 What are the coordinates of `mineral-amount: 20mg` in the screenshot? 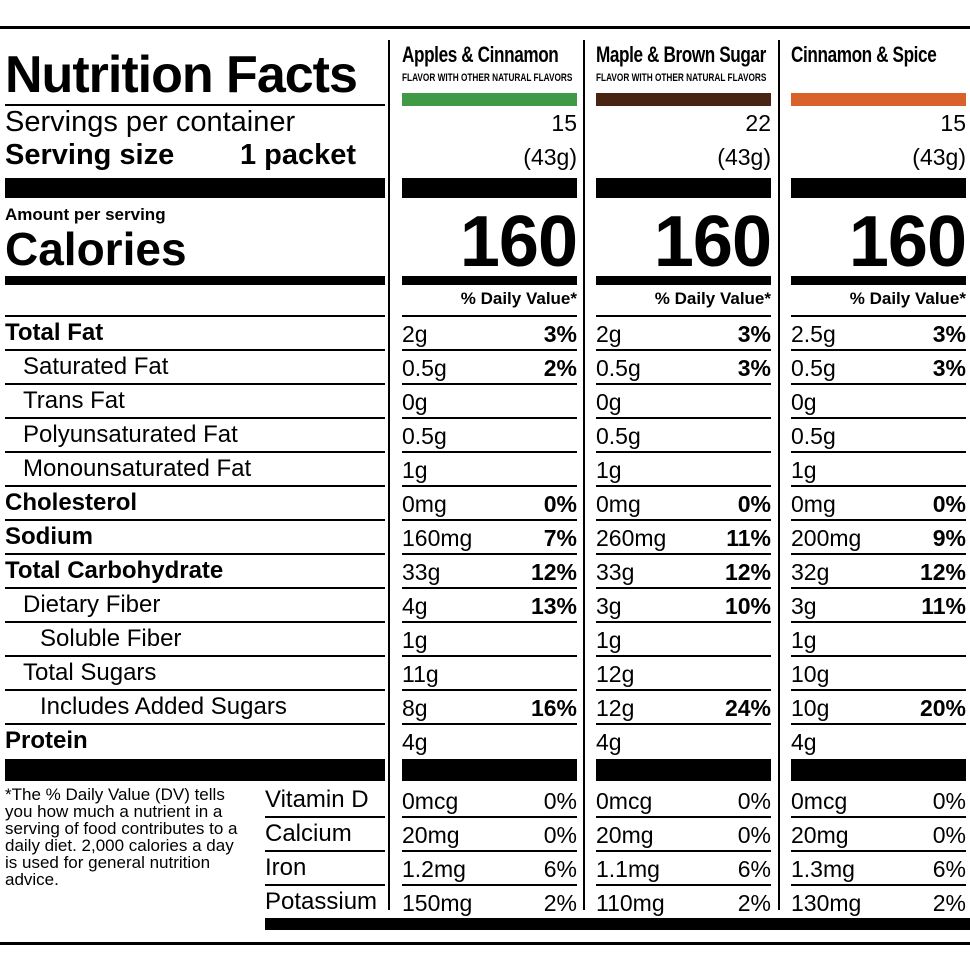 It's located at (820, 835).